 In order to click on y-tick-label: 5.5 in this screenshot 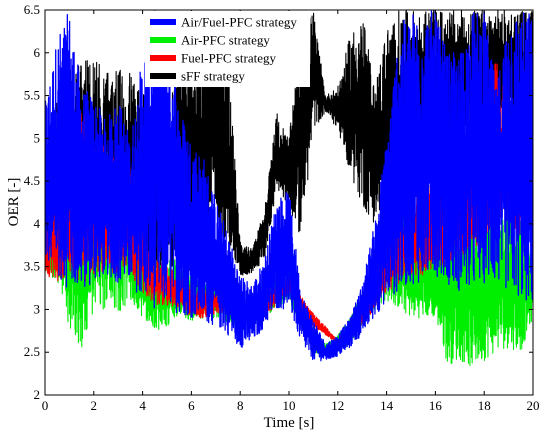, I will do `click(32, 95)`.